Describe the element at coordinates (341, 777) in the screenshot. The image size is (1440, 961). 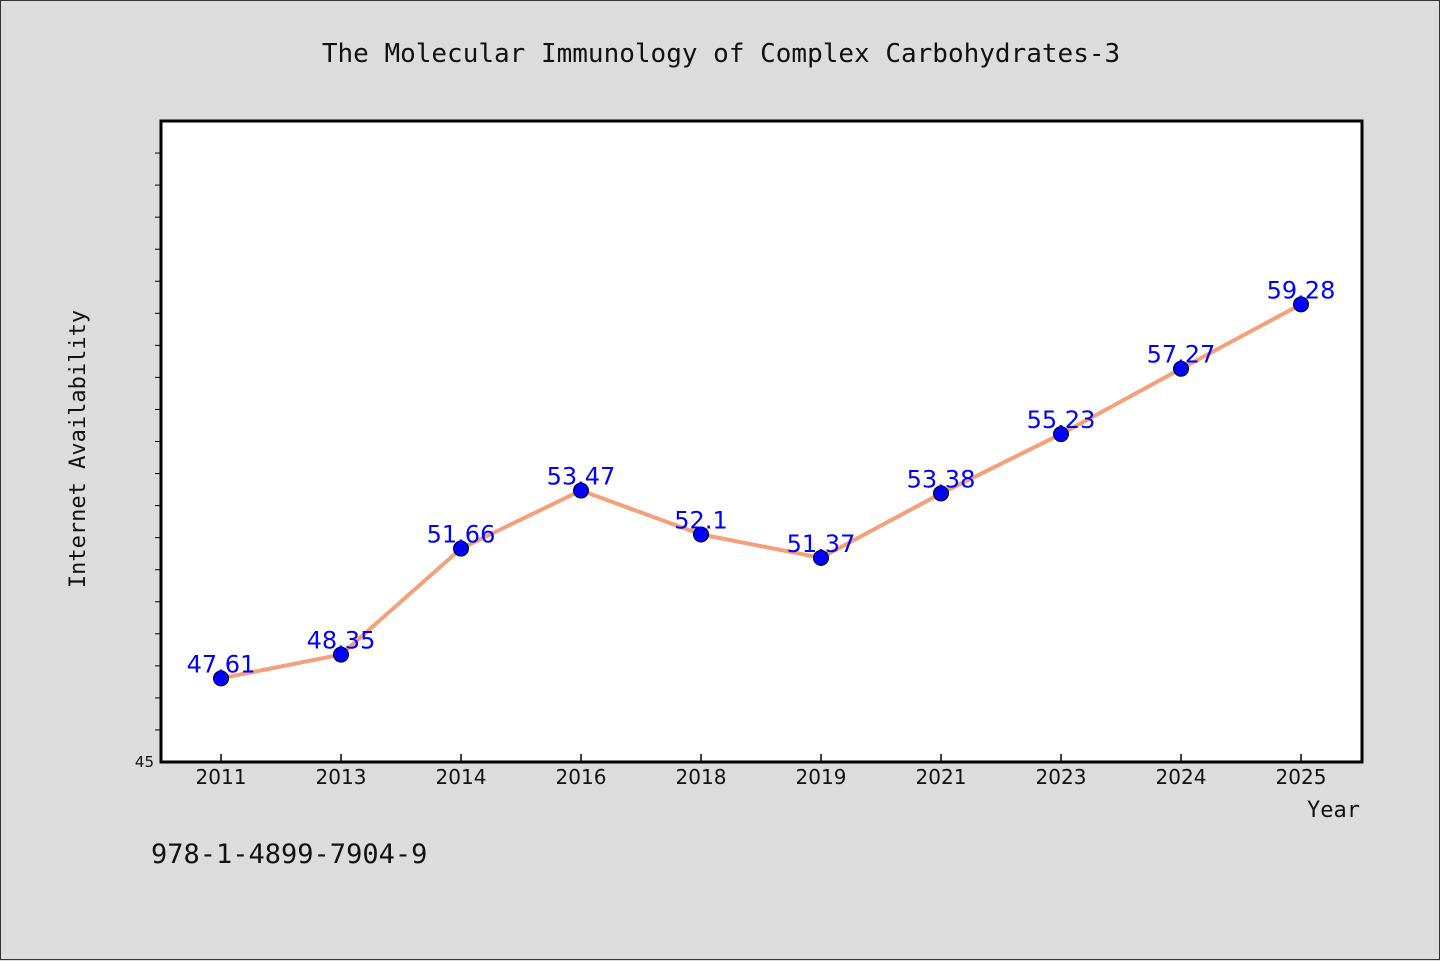
I see `x-tick-label: 2013` at that location.